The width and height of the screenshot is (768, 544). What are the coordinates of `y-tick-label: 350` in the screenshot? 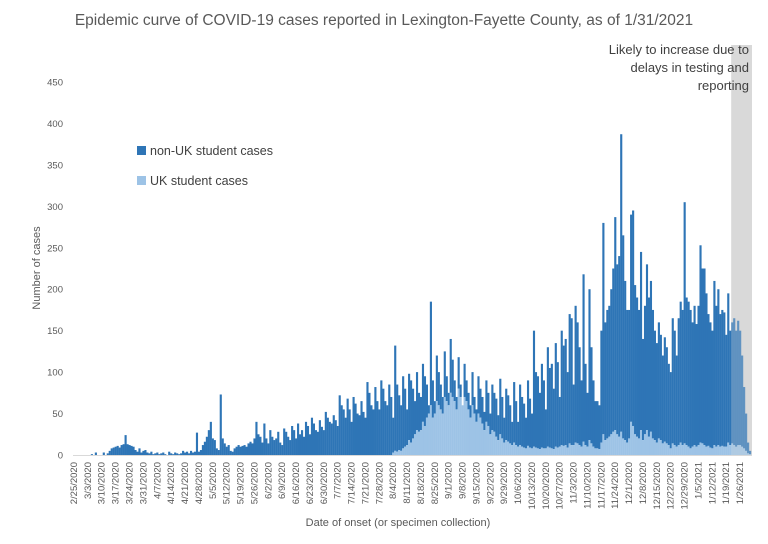 It's located at (55, 165).